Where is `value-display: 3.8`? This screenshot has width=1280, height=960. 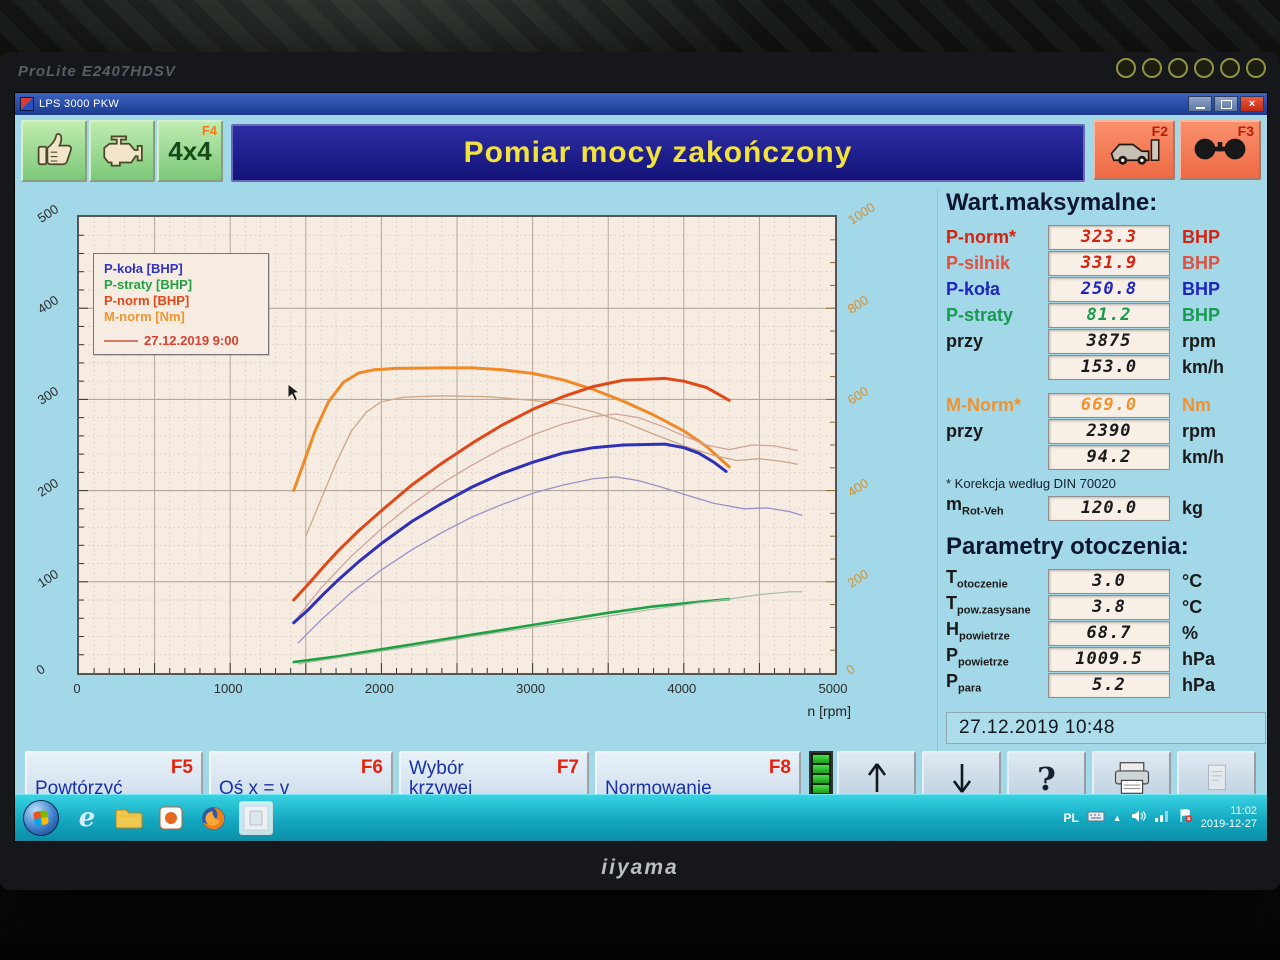
value-display: 3.8 is located at coordinates (1109, 607).